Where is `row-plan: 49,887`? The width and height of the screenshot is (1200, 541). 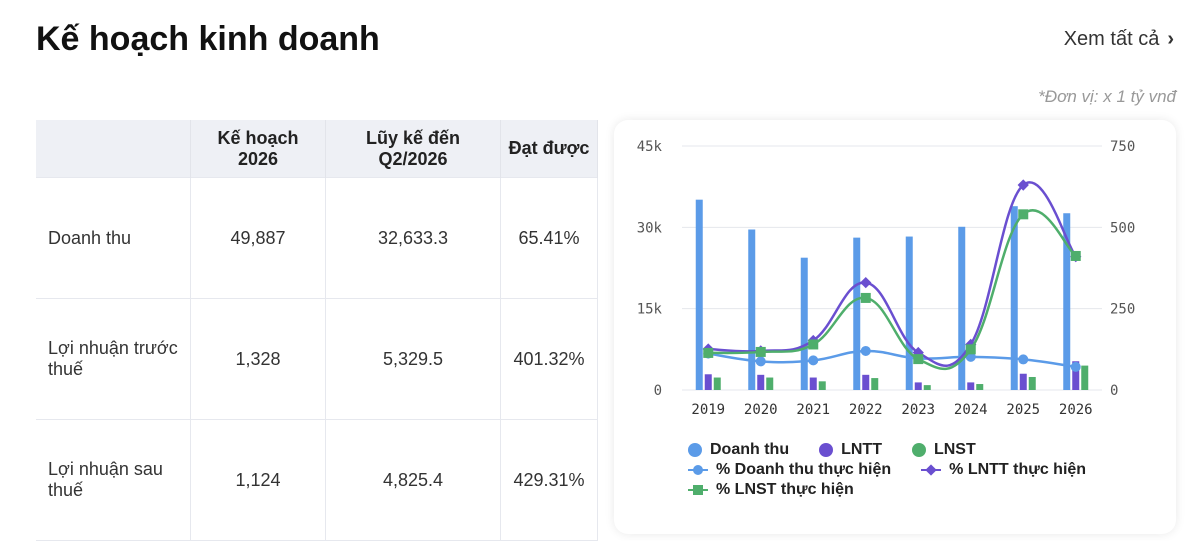 row-plan: 49,887 is located at coordinates (258, 238).